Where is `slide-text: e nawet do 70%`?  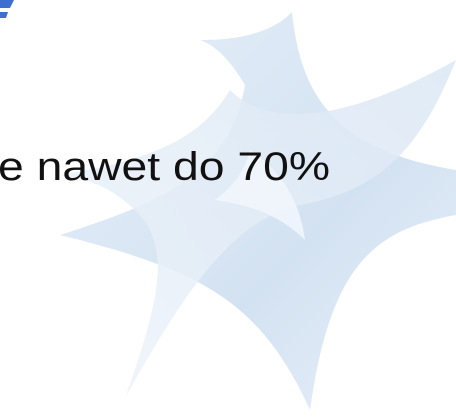 slide-text: e nawet do 70% is located at coordinates (165, 167).